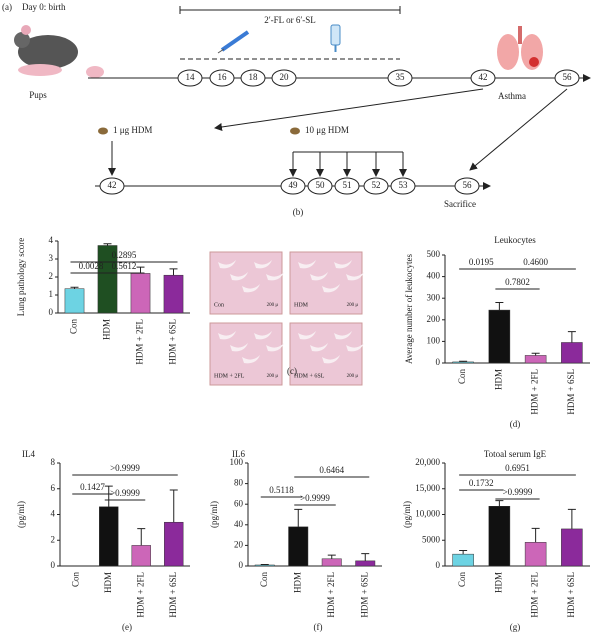  I want to click on panel-label: (b), so click(298, 212).